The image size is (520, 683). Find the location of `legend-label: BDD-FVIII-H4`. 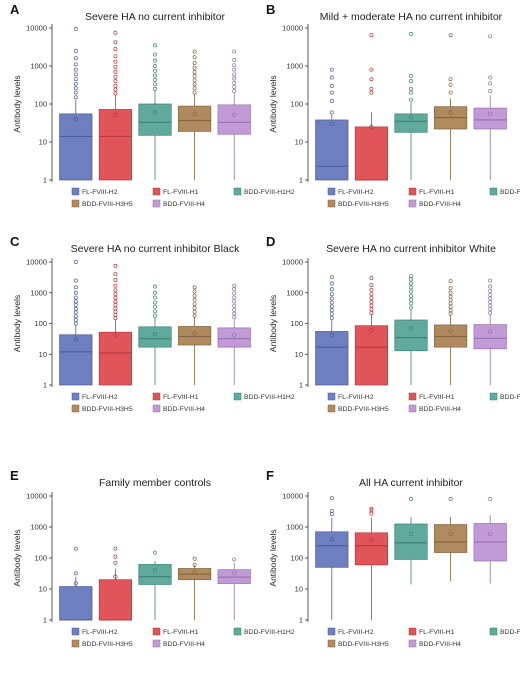

legend-label: BDD-FVIII-H4 is located at coordinates (184, 644).